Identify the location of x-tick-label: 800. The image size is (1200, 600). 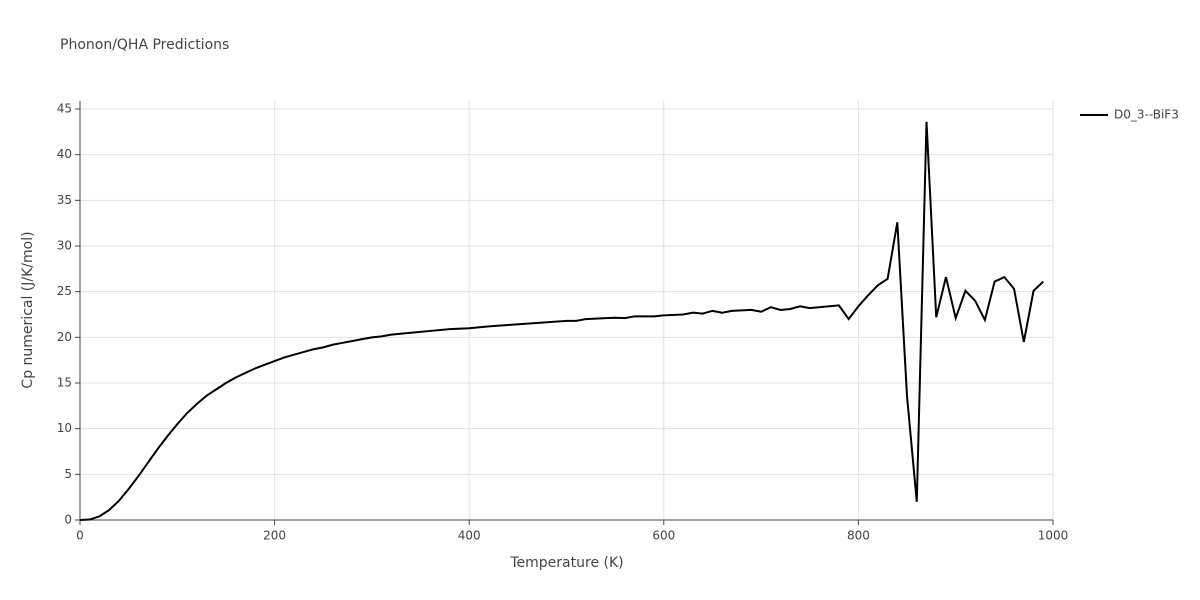
(858, 536).